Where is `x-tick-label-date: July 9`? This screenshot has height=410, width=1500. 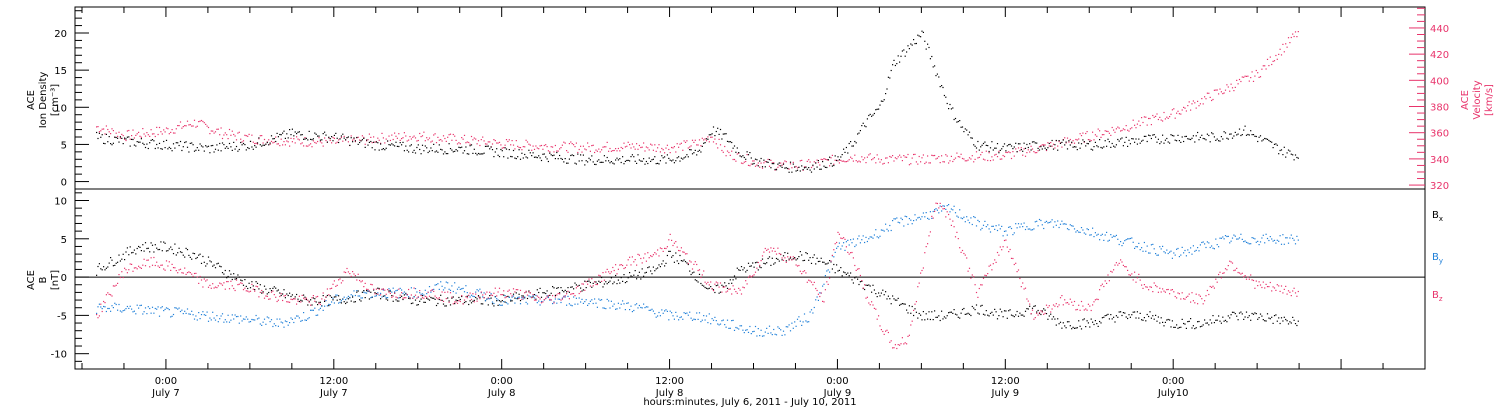
x-tick-label-date: July 9 is located at coordinates (1005, 393).